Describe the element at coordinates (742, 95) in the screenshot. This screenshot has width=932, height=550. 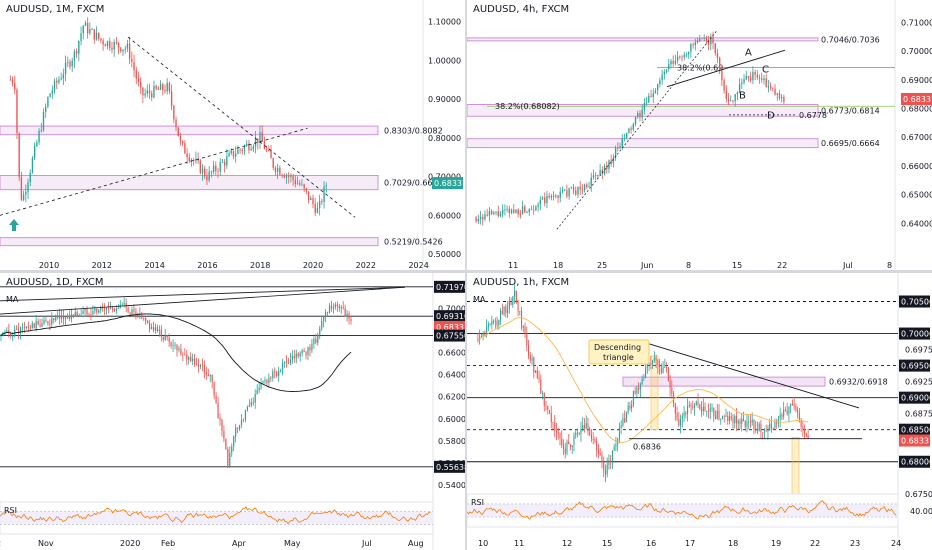
I see `wave-point-label: B` at that location.